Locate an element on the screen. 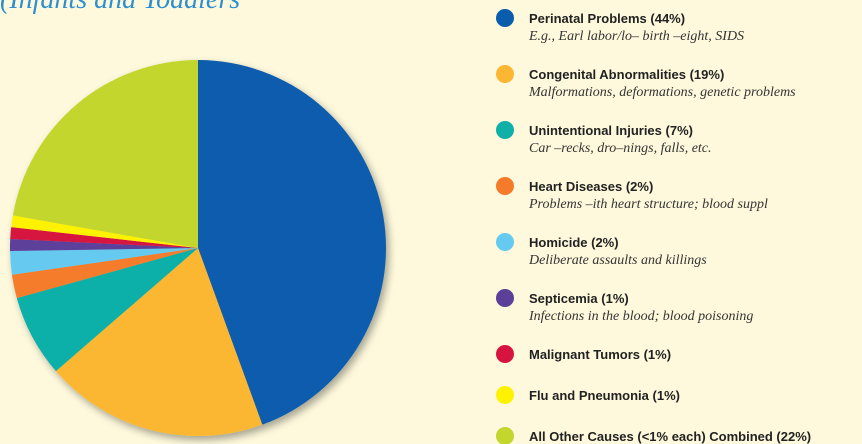  legend-description: Car –recks, dro–nings, falls, etc. is located at coordinates (620, 148).